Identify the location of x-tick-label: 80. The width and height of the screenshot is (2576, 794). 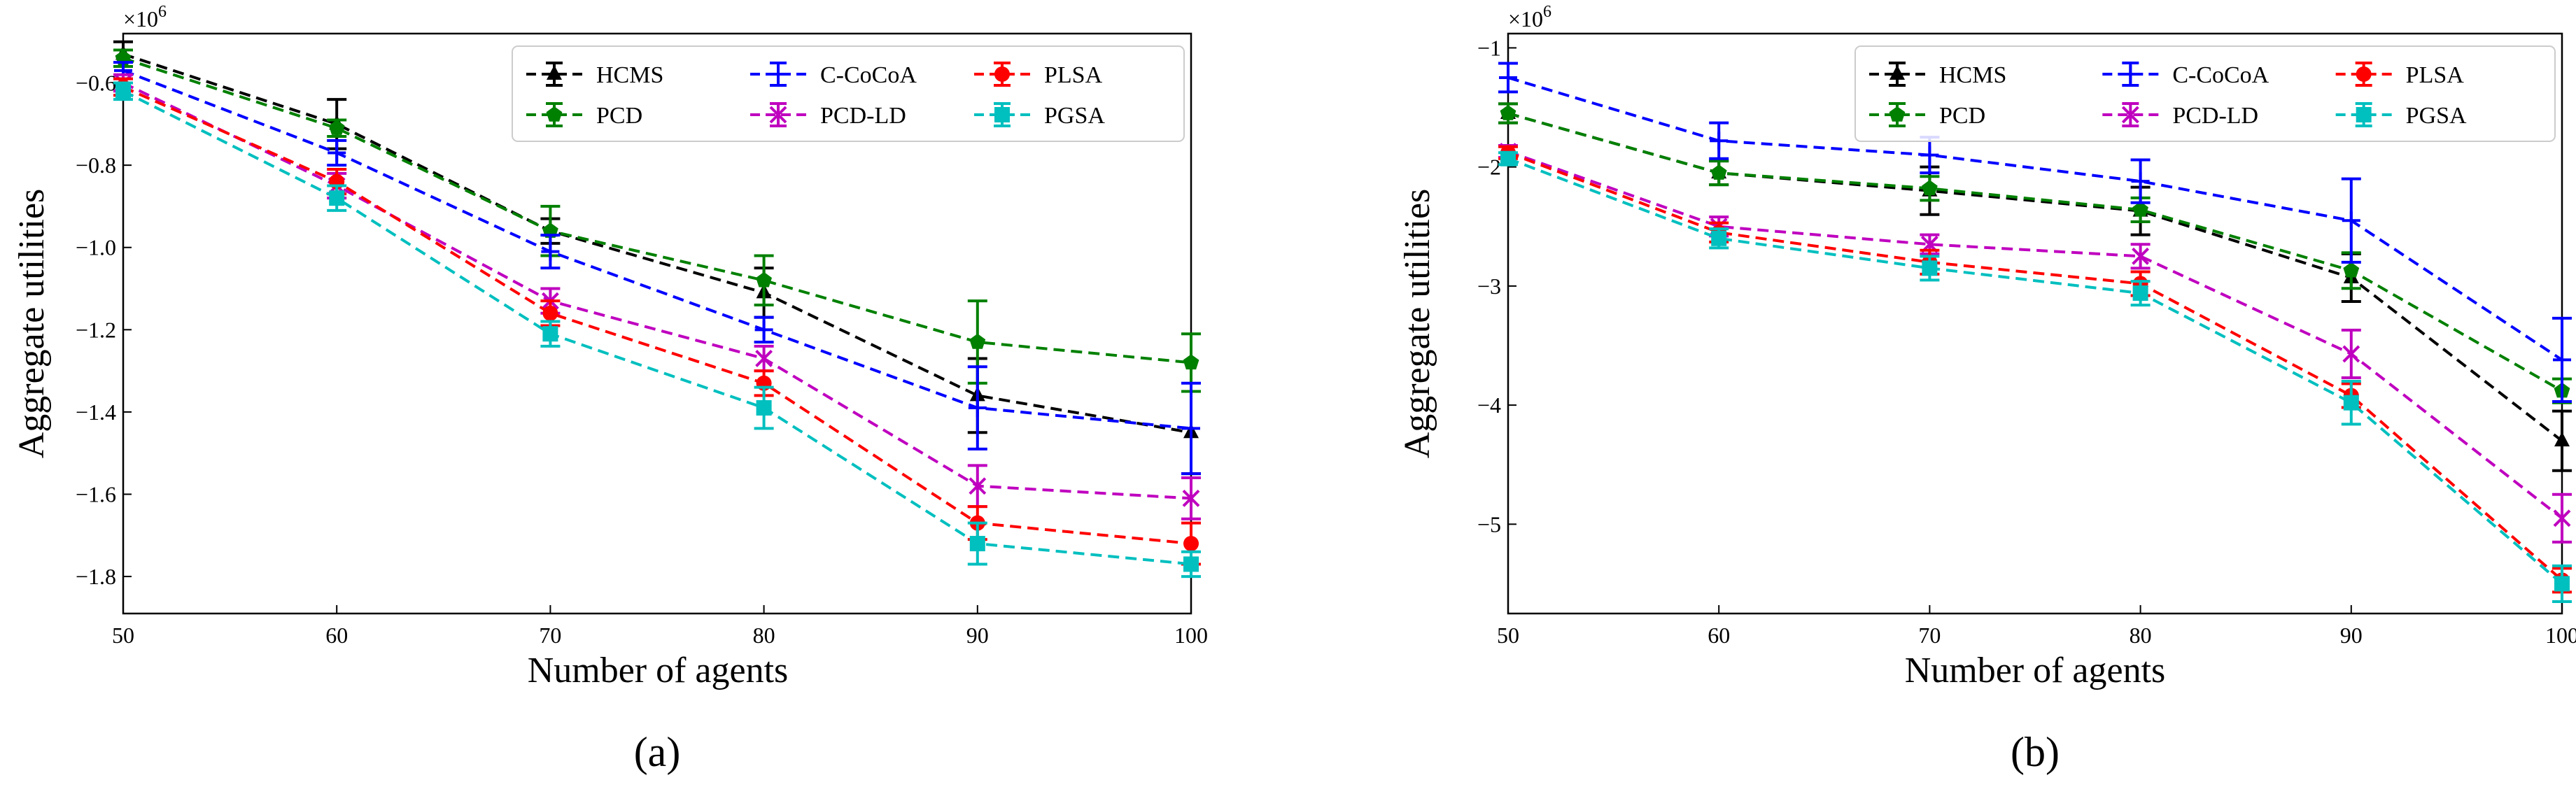
(2141, 635).